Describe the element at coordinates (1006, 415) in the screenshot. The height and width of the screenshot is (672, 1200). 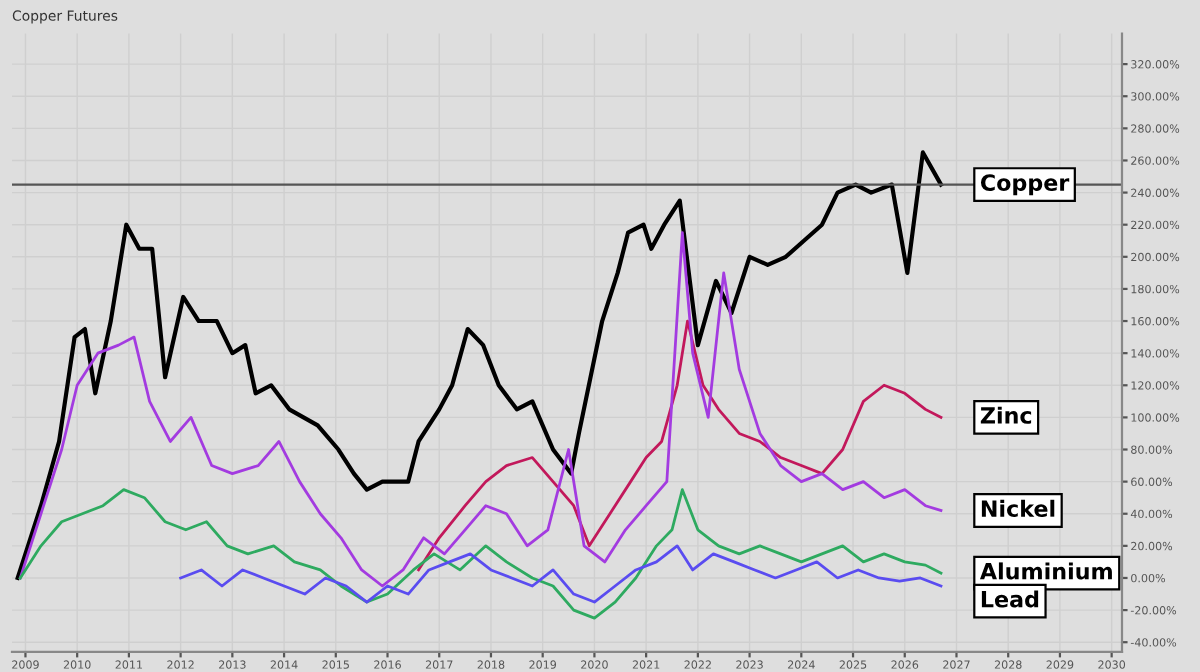
I see `series-label: Zinc` at that location.